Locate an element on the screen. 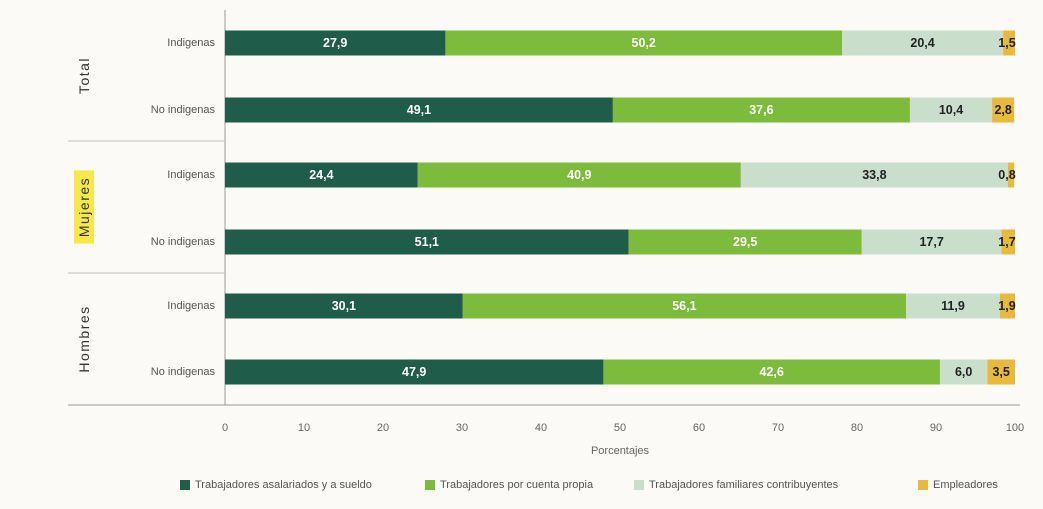 The width and height of the screenshot is (1043, 509). data-label: 11,9 is located at coordinates (953, 306).